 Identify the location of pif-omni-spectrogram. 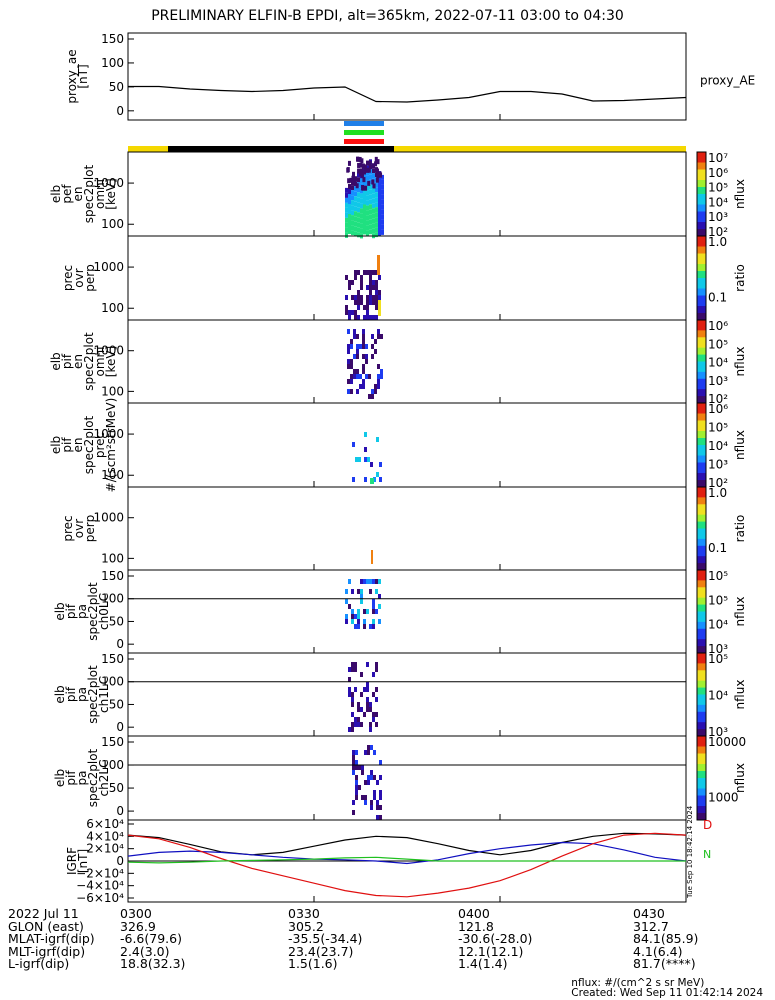
(365, 364).